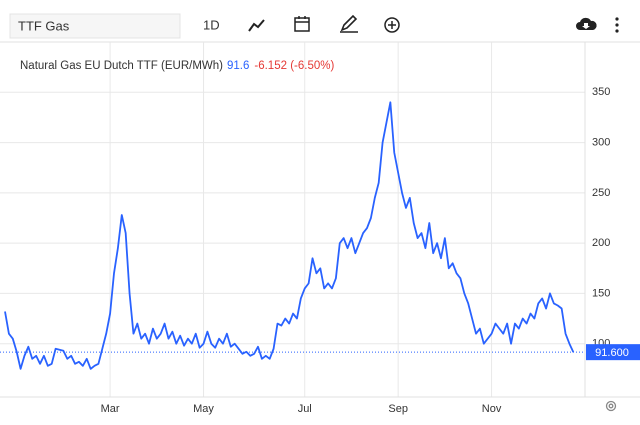  Describe the element at coordinates (110, 409) in the screenshot. I see `x-tick-label: Mar` at that location.